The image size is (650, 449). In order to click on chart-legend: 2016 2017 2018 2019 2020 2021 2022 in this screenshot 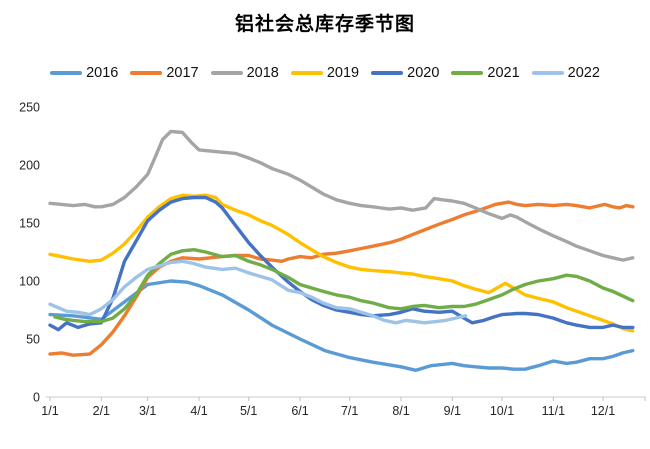, I will do `click(325, 73)`.